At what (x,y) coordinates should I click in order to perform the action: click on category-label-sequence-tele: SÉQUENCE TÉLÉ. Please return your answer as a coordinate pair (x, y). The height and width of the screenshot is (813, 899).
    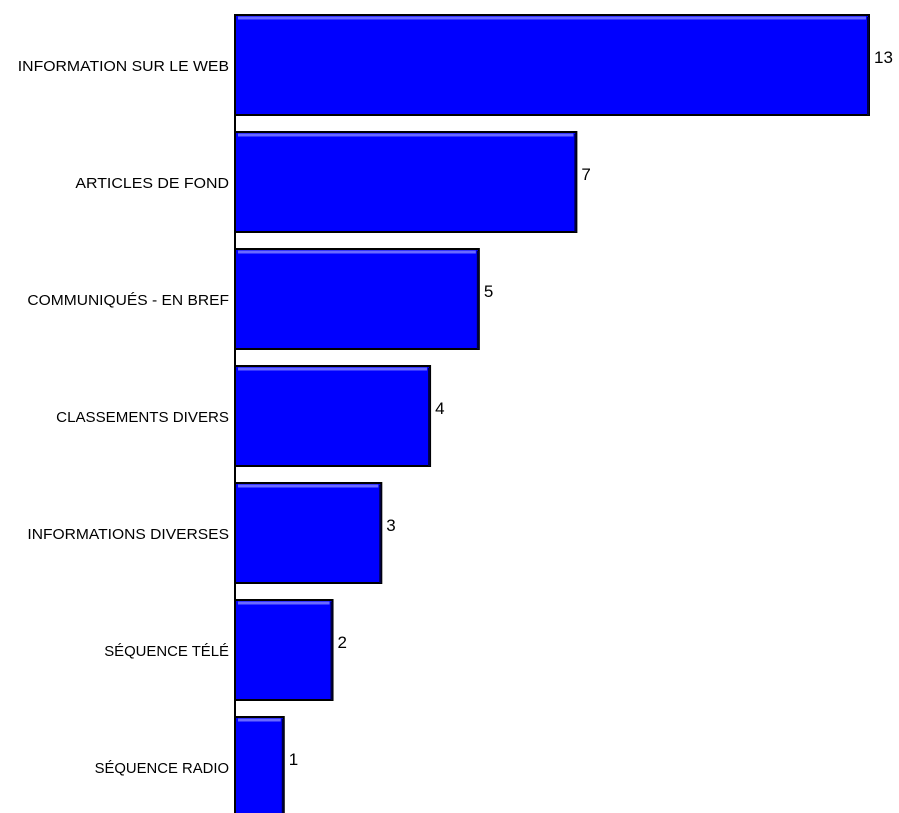
    Looking at the image, I should click on (166, 651).